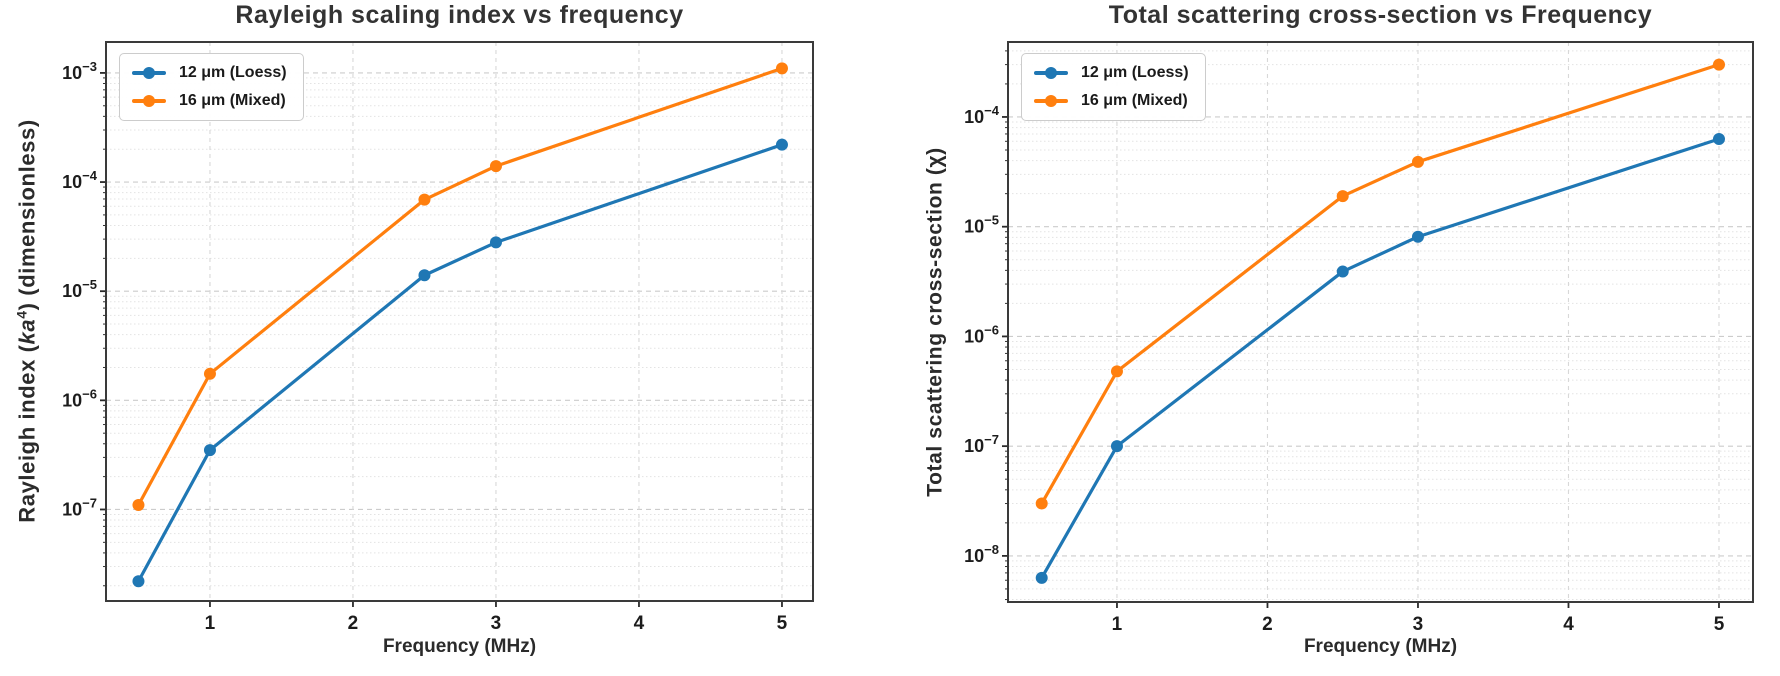 This screenshot has height=676, width=1780. Describe the element at coordinates (27, 331) in the screenshot. I see `ylabel-math: ka` at that location.